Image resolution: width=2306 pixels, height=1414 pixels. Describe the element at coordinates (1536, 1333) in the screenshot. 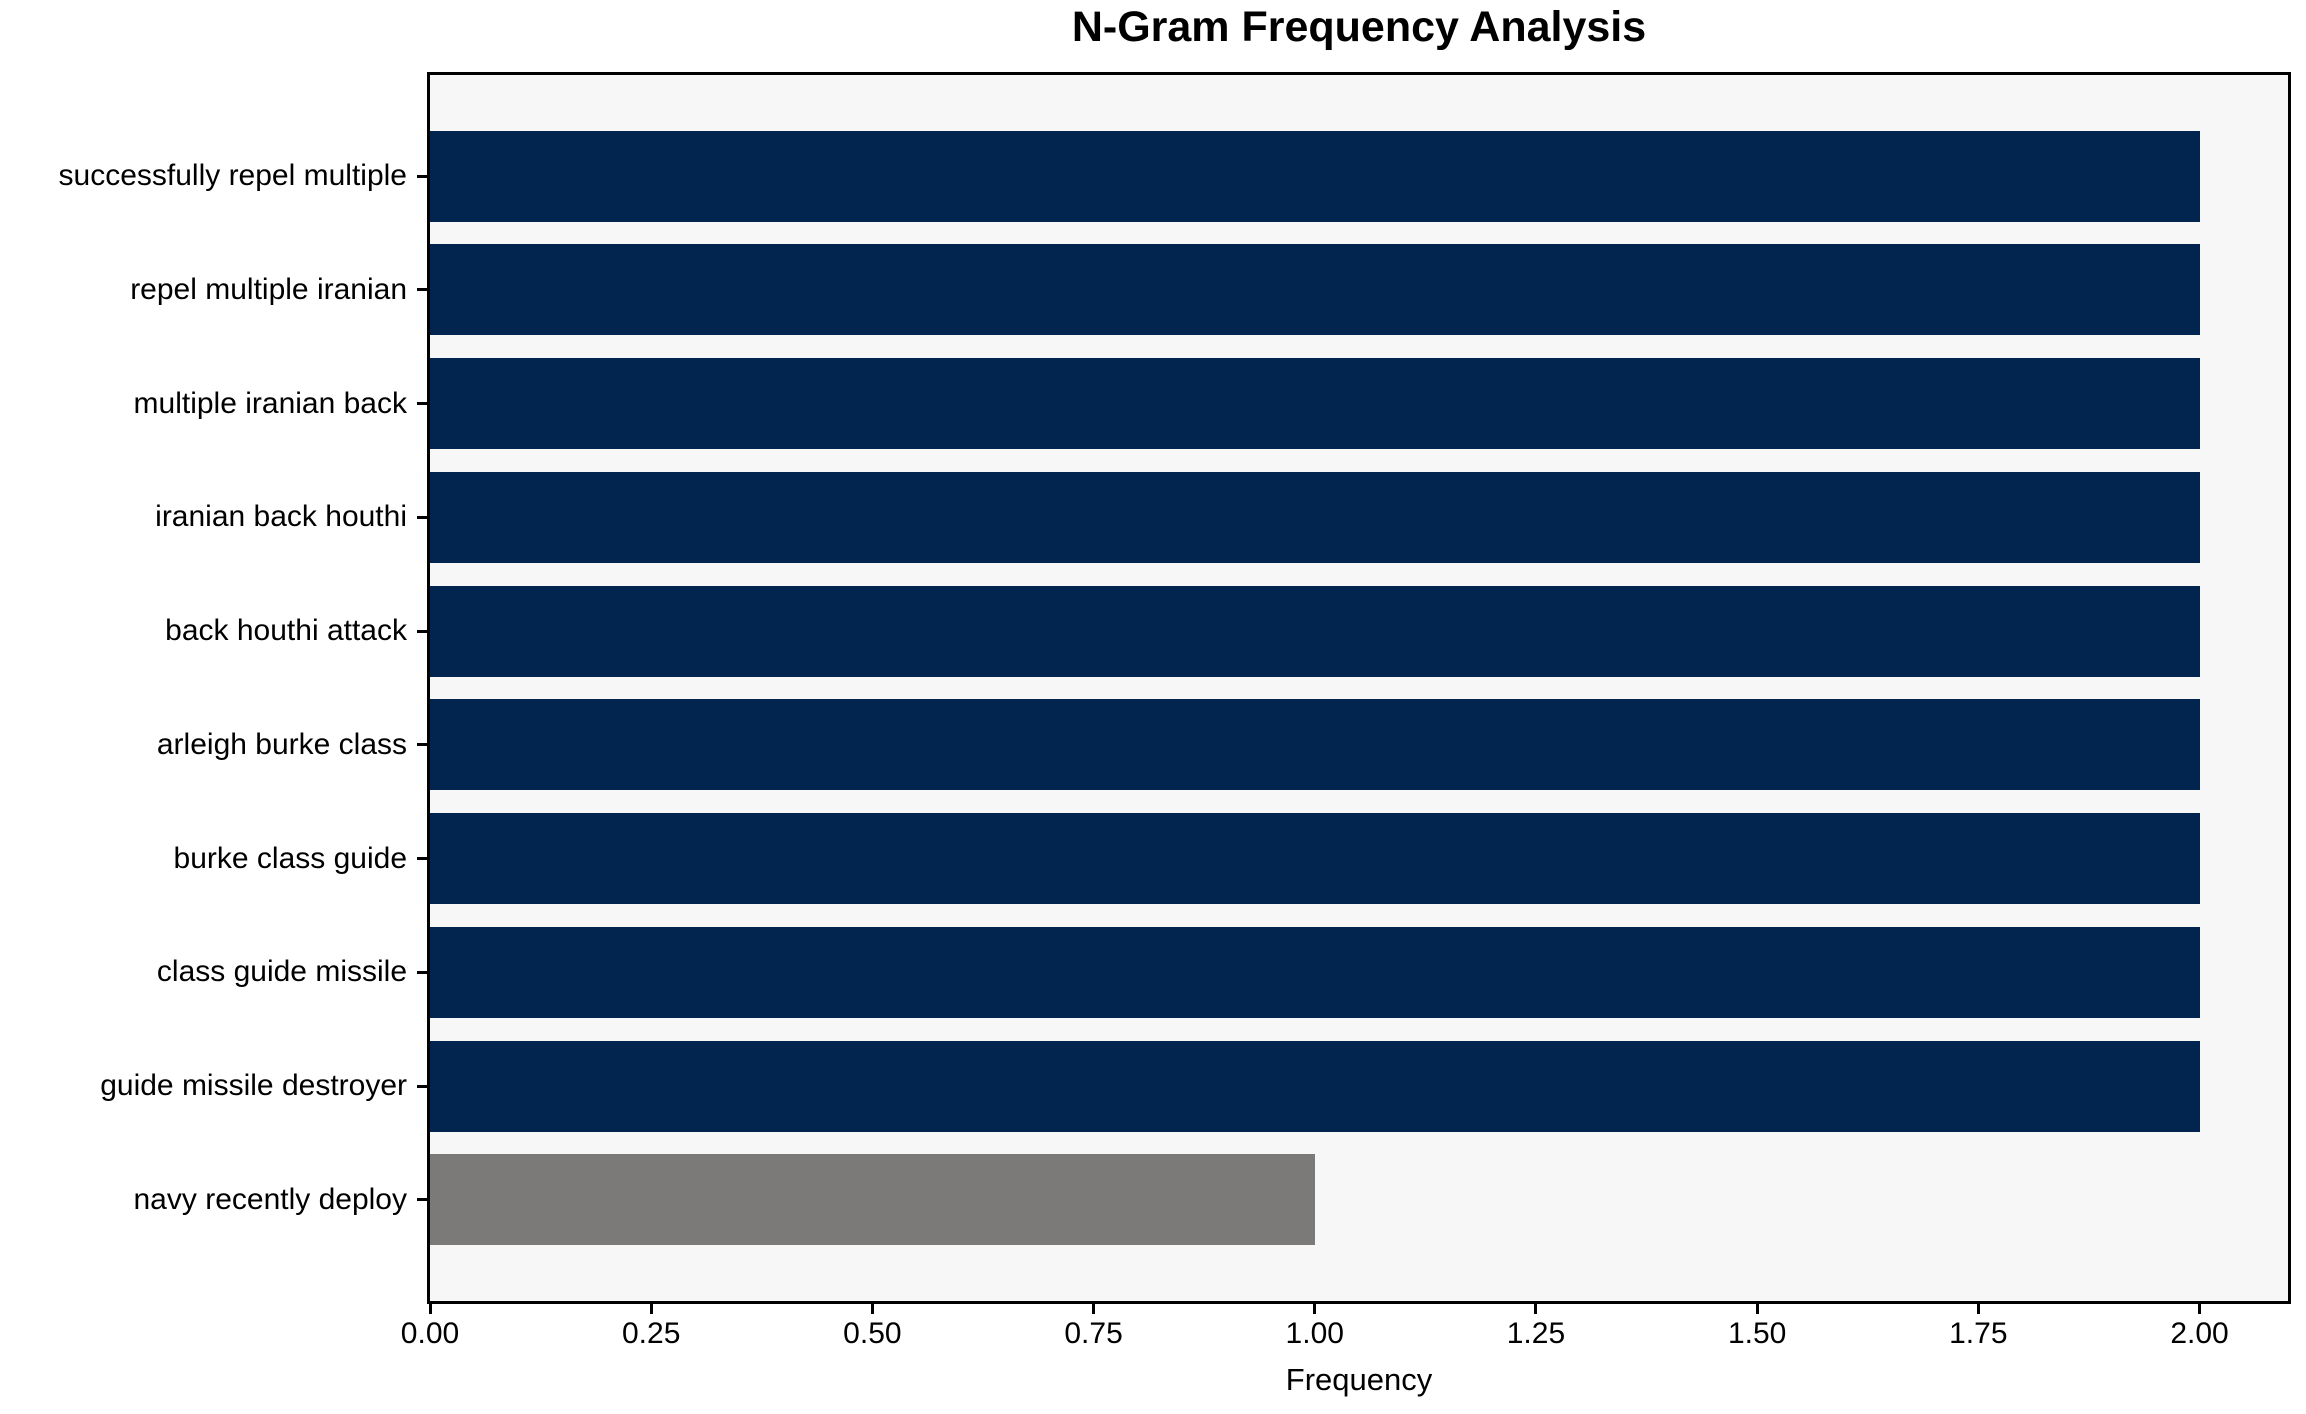

I see `x-tick-label: 1.25` at that location.